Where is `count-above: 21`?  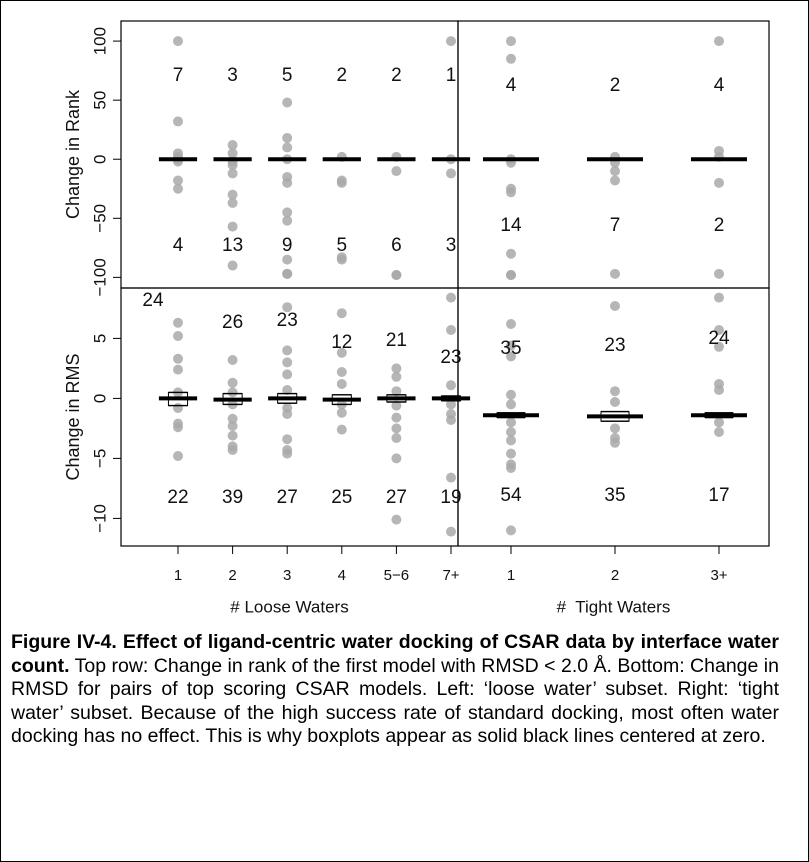 count-above: 21 is located at coordinates (396, 340).